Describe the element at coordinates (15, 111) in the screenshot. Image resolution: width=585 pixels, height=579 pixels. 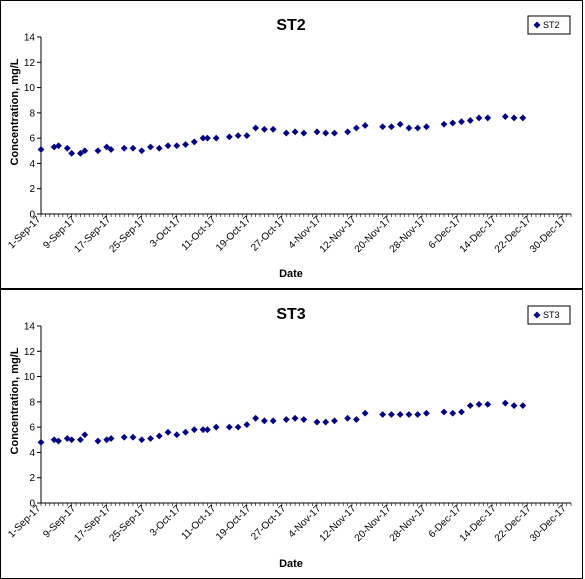
I see `y-axis-title: Concentration, mg/L` at that location.